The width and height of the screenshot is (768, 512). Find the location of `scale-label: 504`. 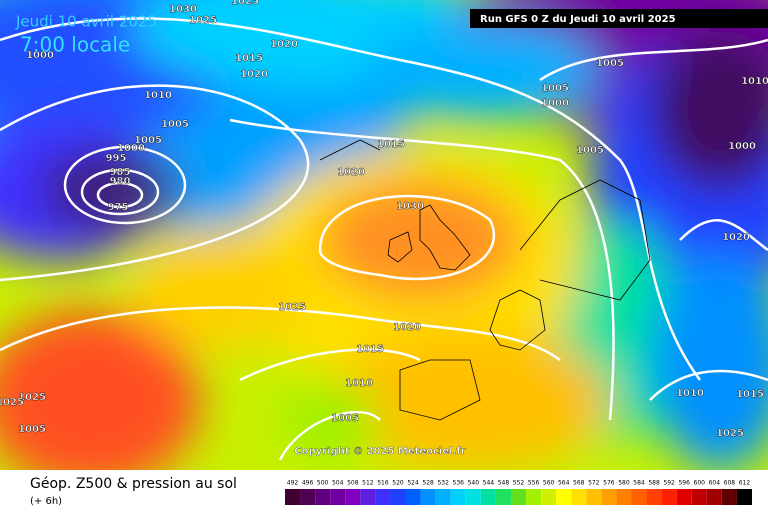

scale-label: 504 is located at coordinates (338, 483).